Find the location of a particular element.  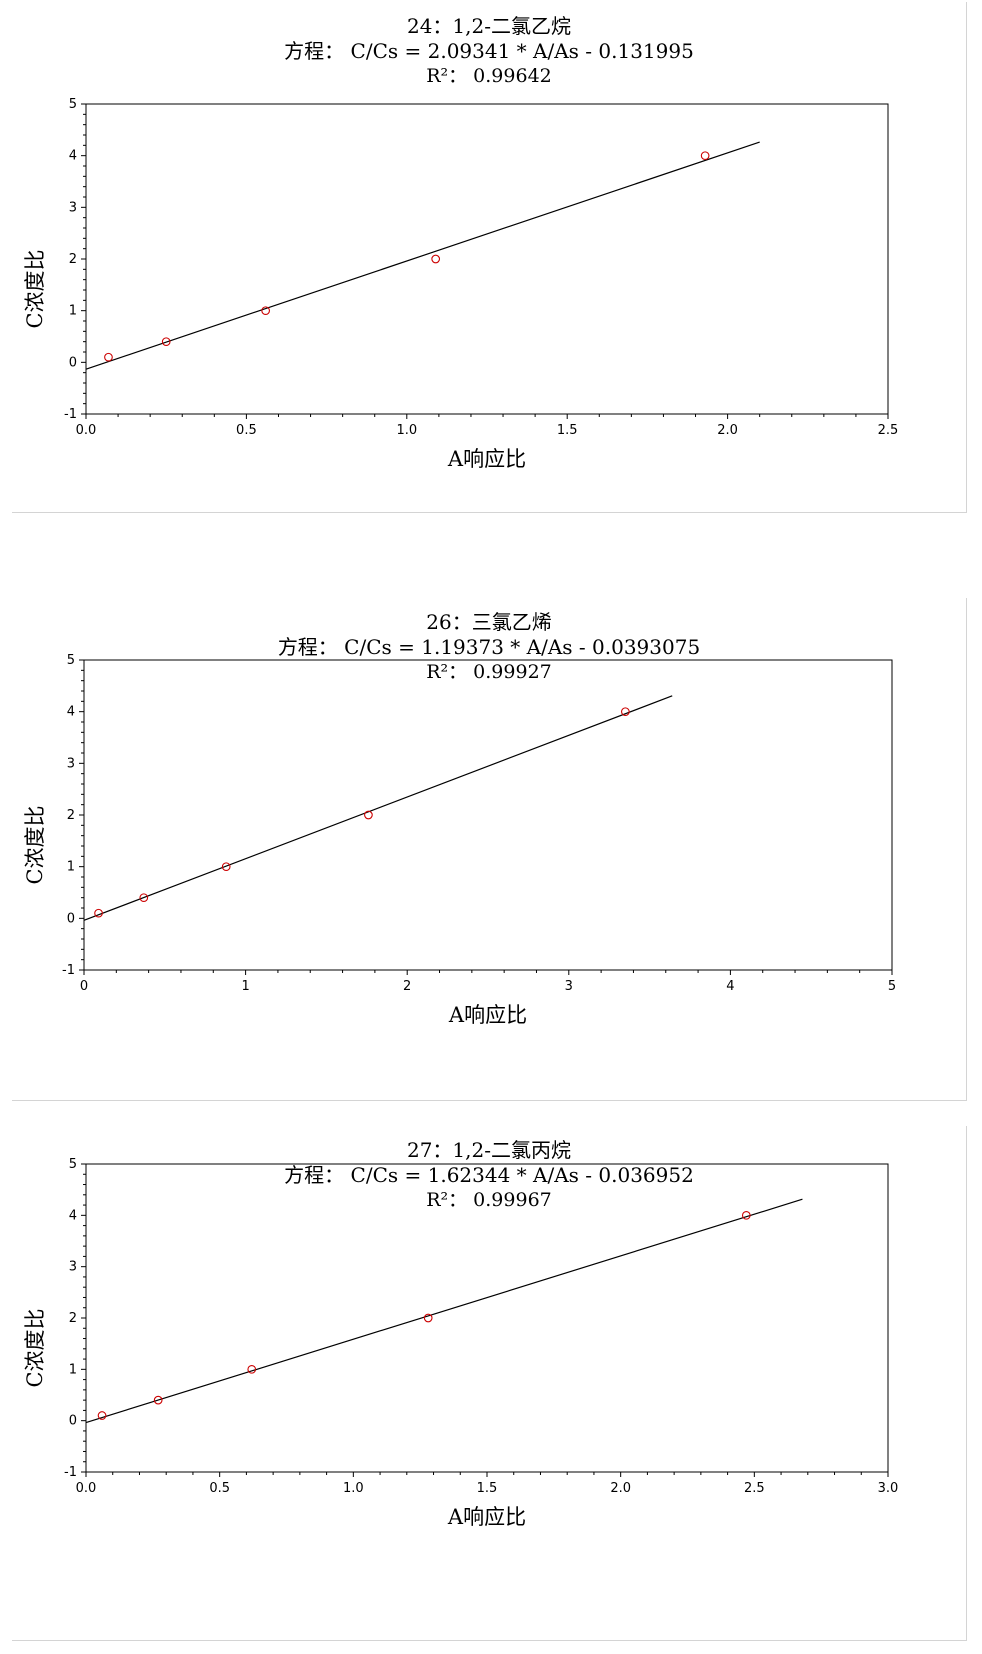

x-tick-label: 3 is located at coordinates (569, 986).